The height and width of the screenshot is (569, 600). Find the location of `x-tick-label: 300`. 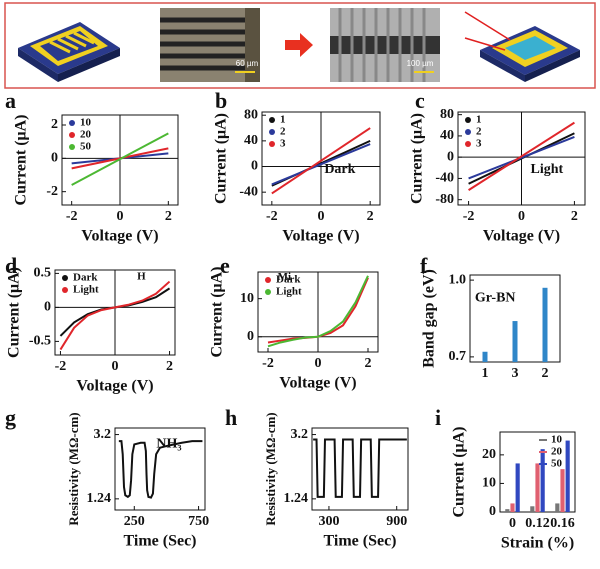

x-tick-label: 300 is located at coordinates (328, 521).